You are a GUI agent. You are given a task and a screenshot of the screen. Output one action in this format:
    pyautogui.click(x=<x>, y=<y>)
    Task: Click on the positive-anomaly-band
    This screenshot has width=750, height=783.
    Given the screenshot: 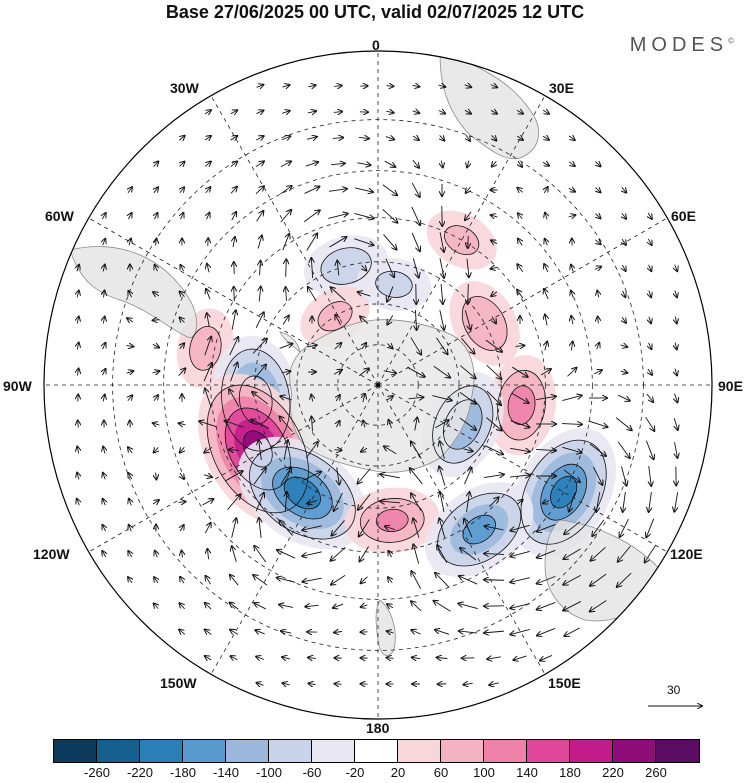 What is the action you would take?
    pyautogui.click(x=522, y=405)
    